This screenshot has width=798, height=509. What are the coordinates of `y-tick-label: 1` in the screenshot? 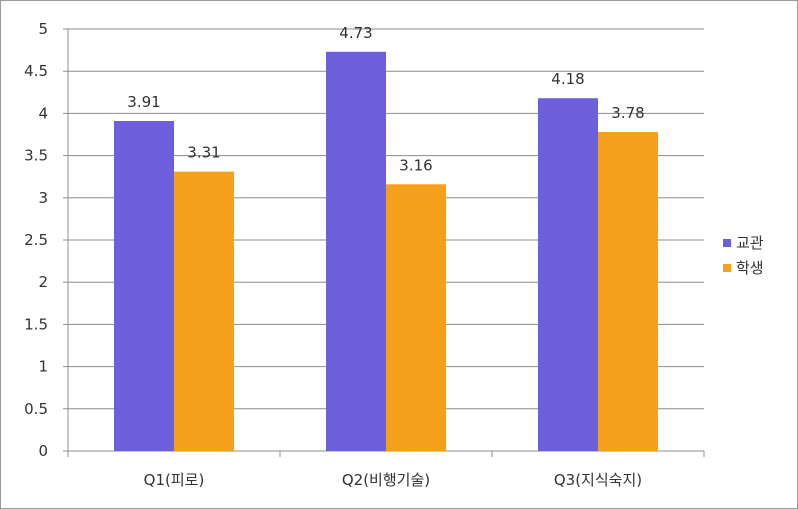 It's located at (43, 367).